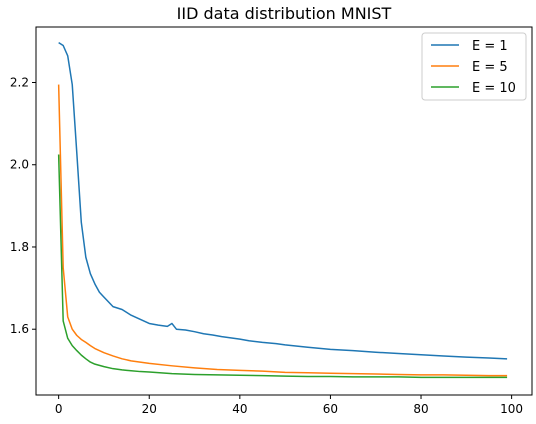  Describe the element at coordinates (239, 409) in the screenshot. I see `x-tick-label: 40` at that location.